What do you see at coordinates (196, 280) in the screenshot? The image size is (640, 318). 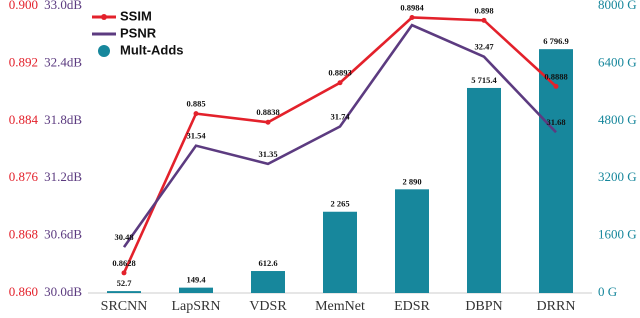 I see `data-label: 149.4` at bounding box center [196, 280].